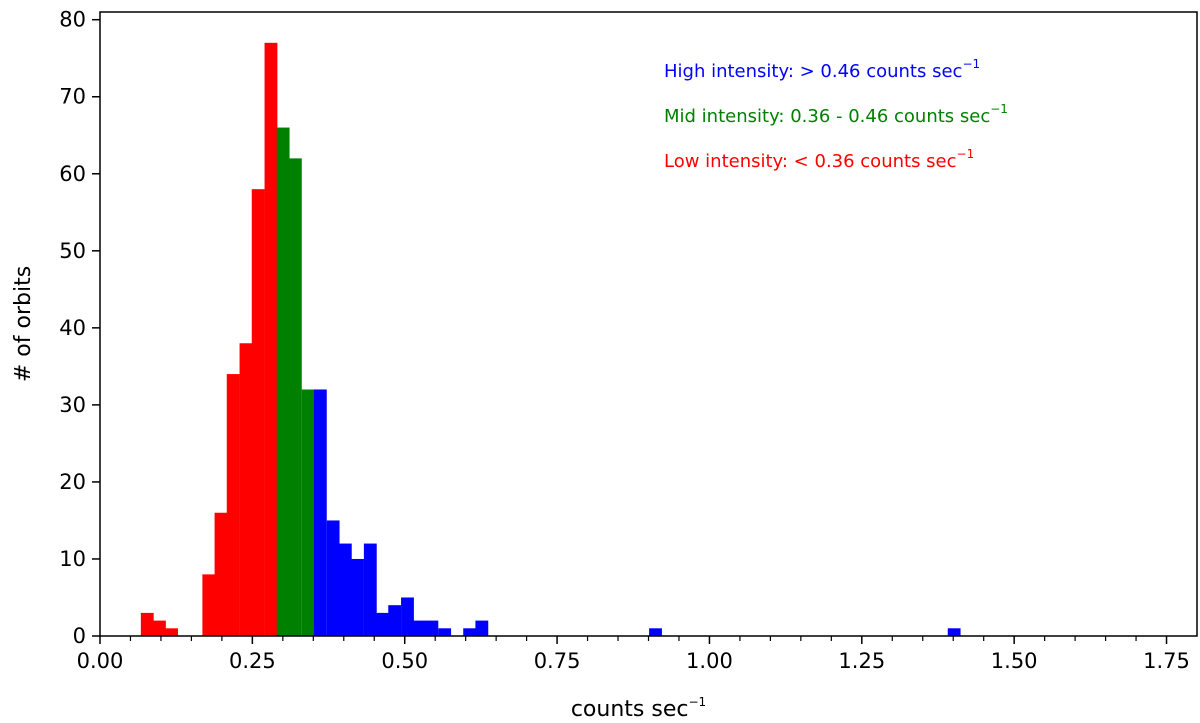  What do you see at coordinates (971, 64) in the screenshot?
I see `legend-high-sup: −1` at bounding box center [971, 64].